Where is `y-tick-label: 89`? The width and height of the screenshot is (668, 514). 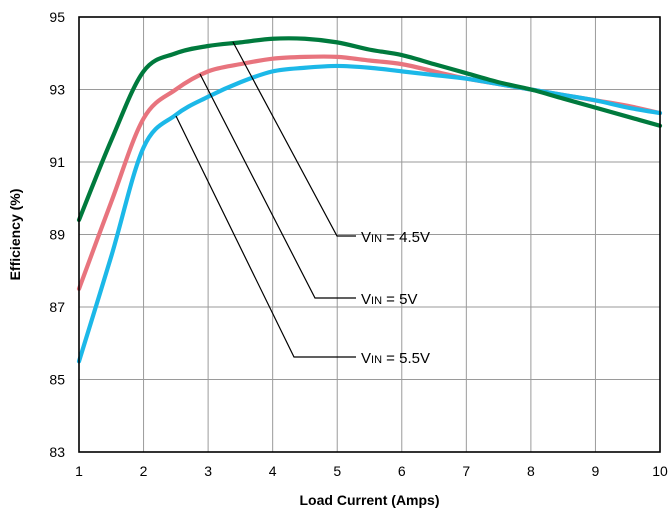 y-tick-label: 89 is located at coordinates (57, 235).